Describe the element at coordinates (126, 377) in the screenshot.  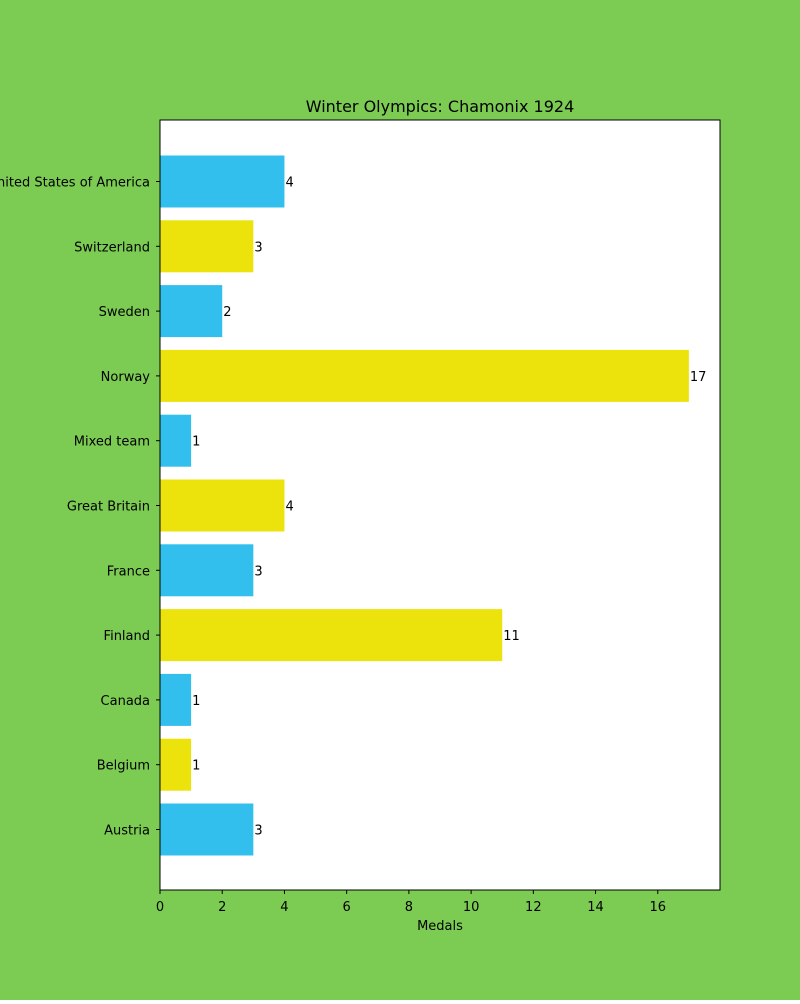
I see `y-tick-label: Norway` at that location.